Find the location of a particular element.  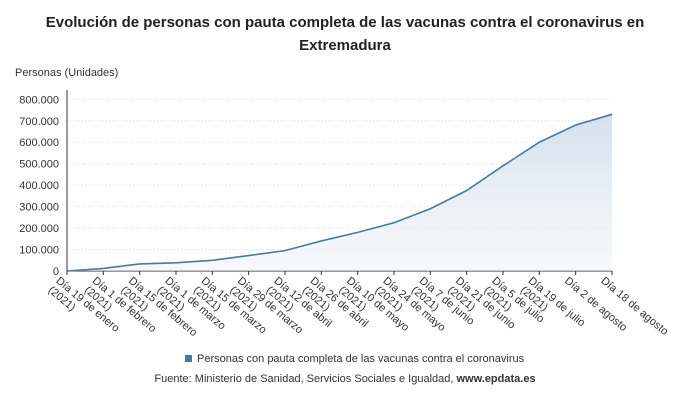

chart-title: Extremadura is located at coordinates (345, 45).